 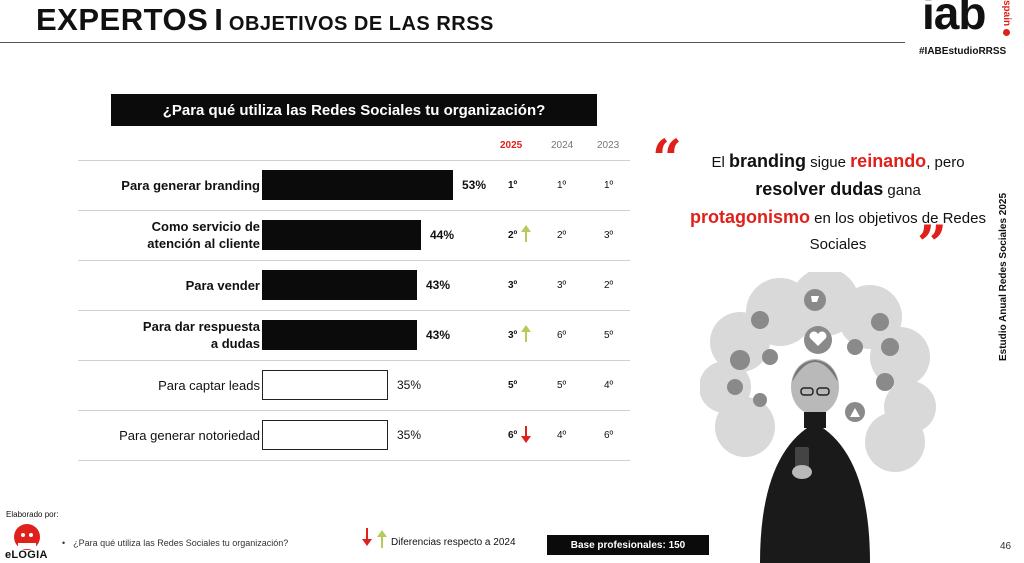 What do you see at coordinates (453, 542) in the screenshot?
I see `legend-text: Diferencias respecto a 2024` at bounding box center [453, 542].